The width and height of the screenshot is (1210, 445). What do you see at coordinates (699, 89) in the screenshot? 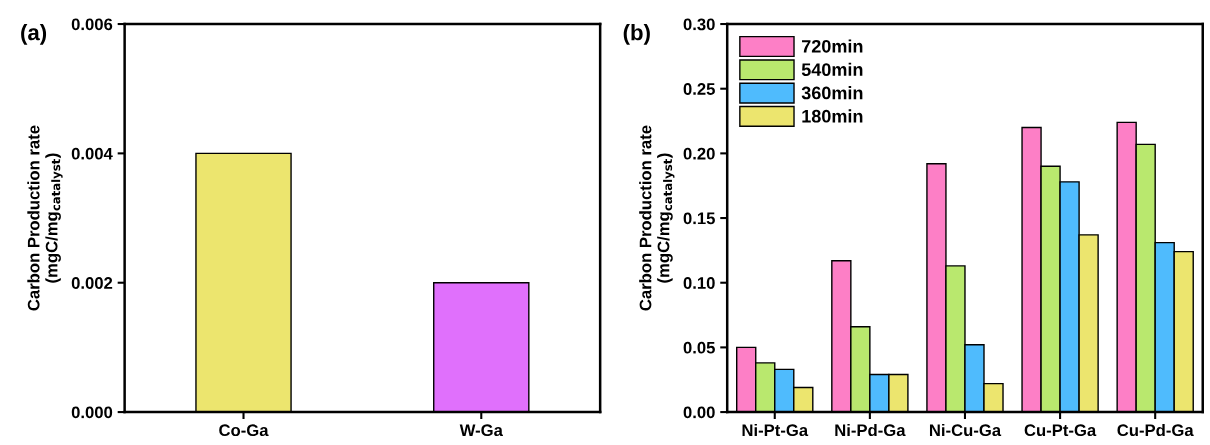
I see `y-tick-label: 0.25` at bounding box center [699, 89].